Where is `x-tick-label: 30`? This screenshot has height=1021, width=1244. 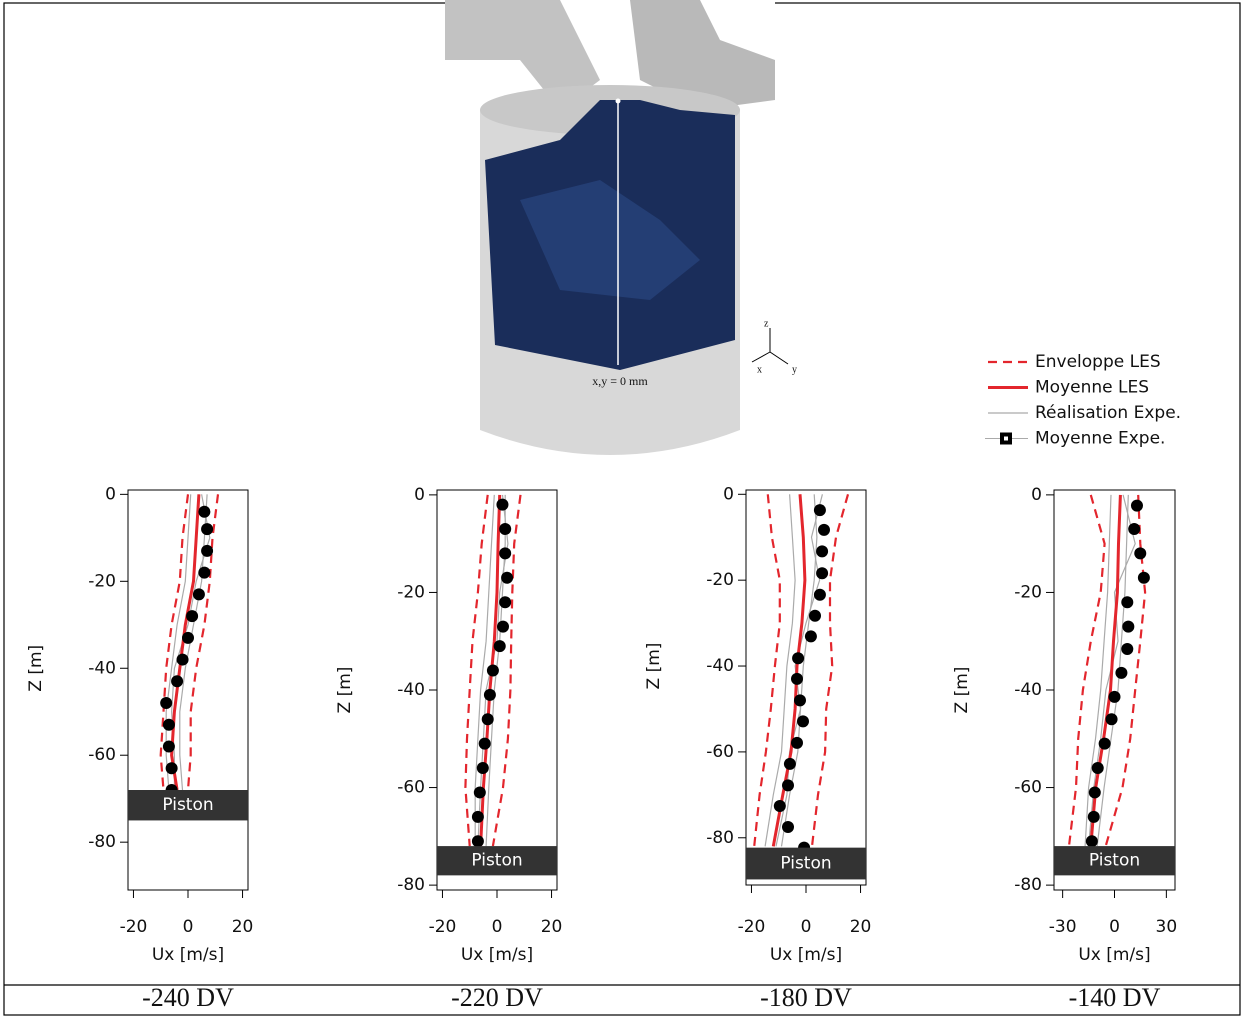 x-tick-label: 30 is located at coordinates (1167, 927).